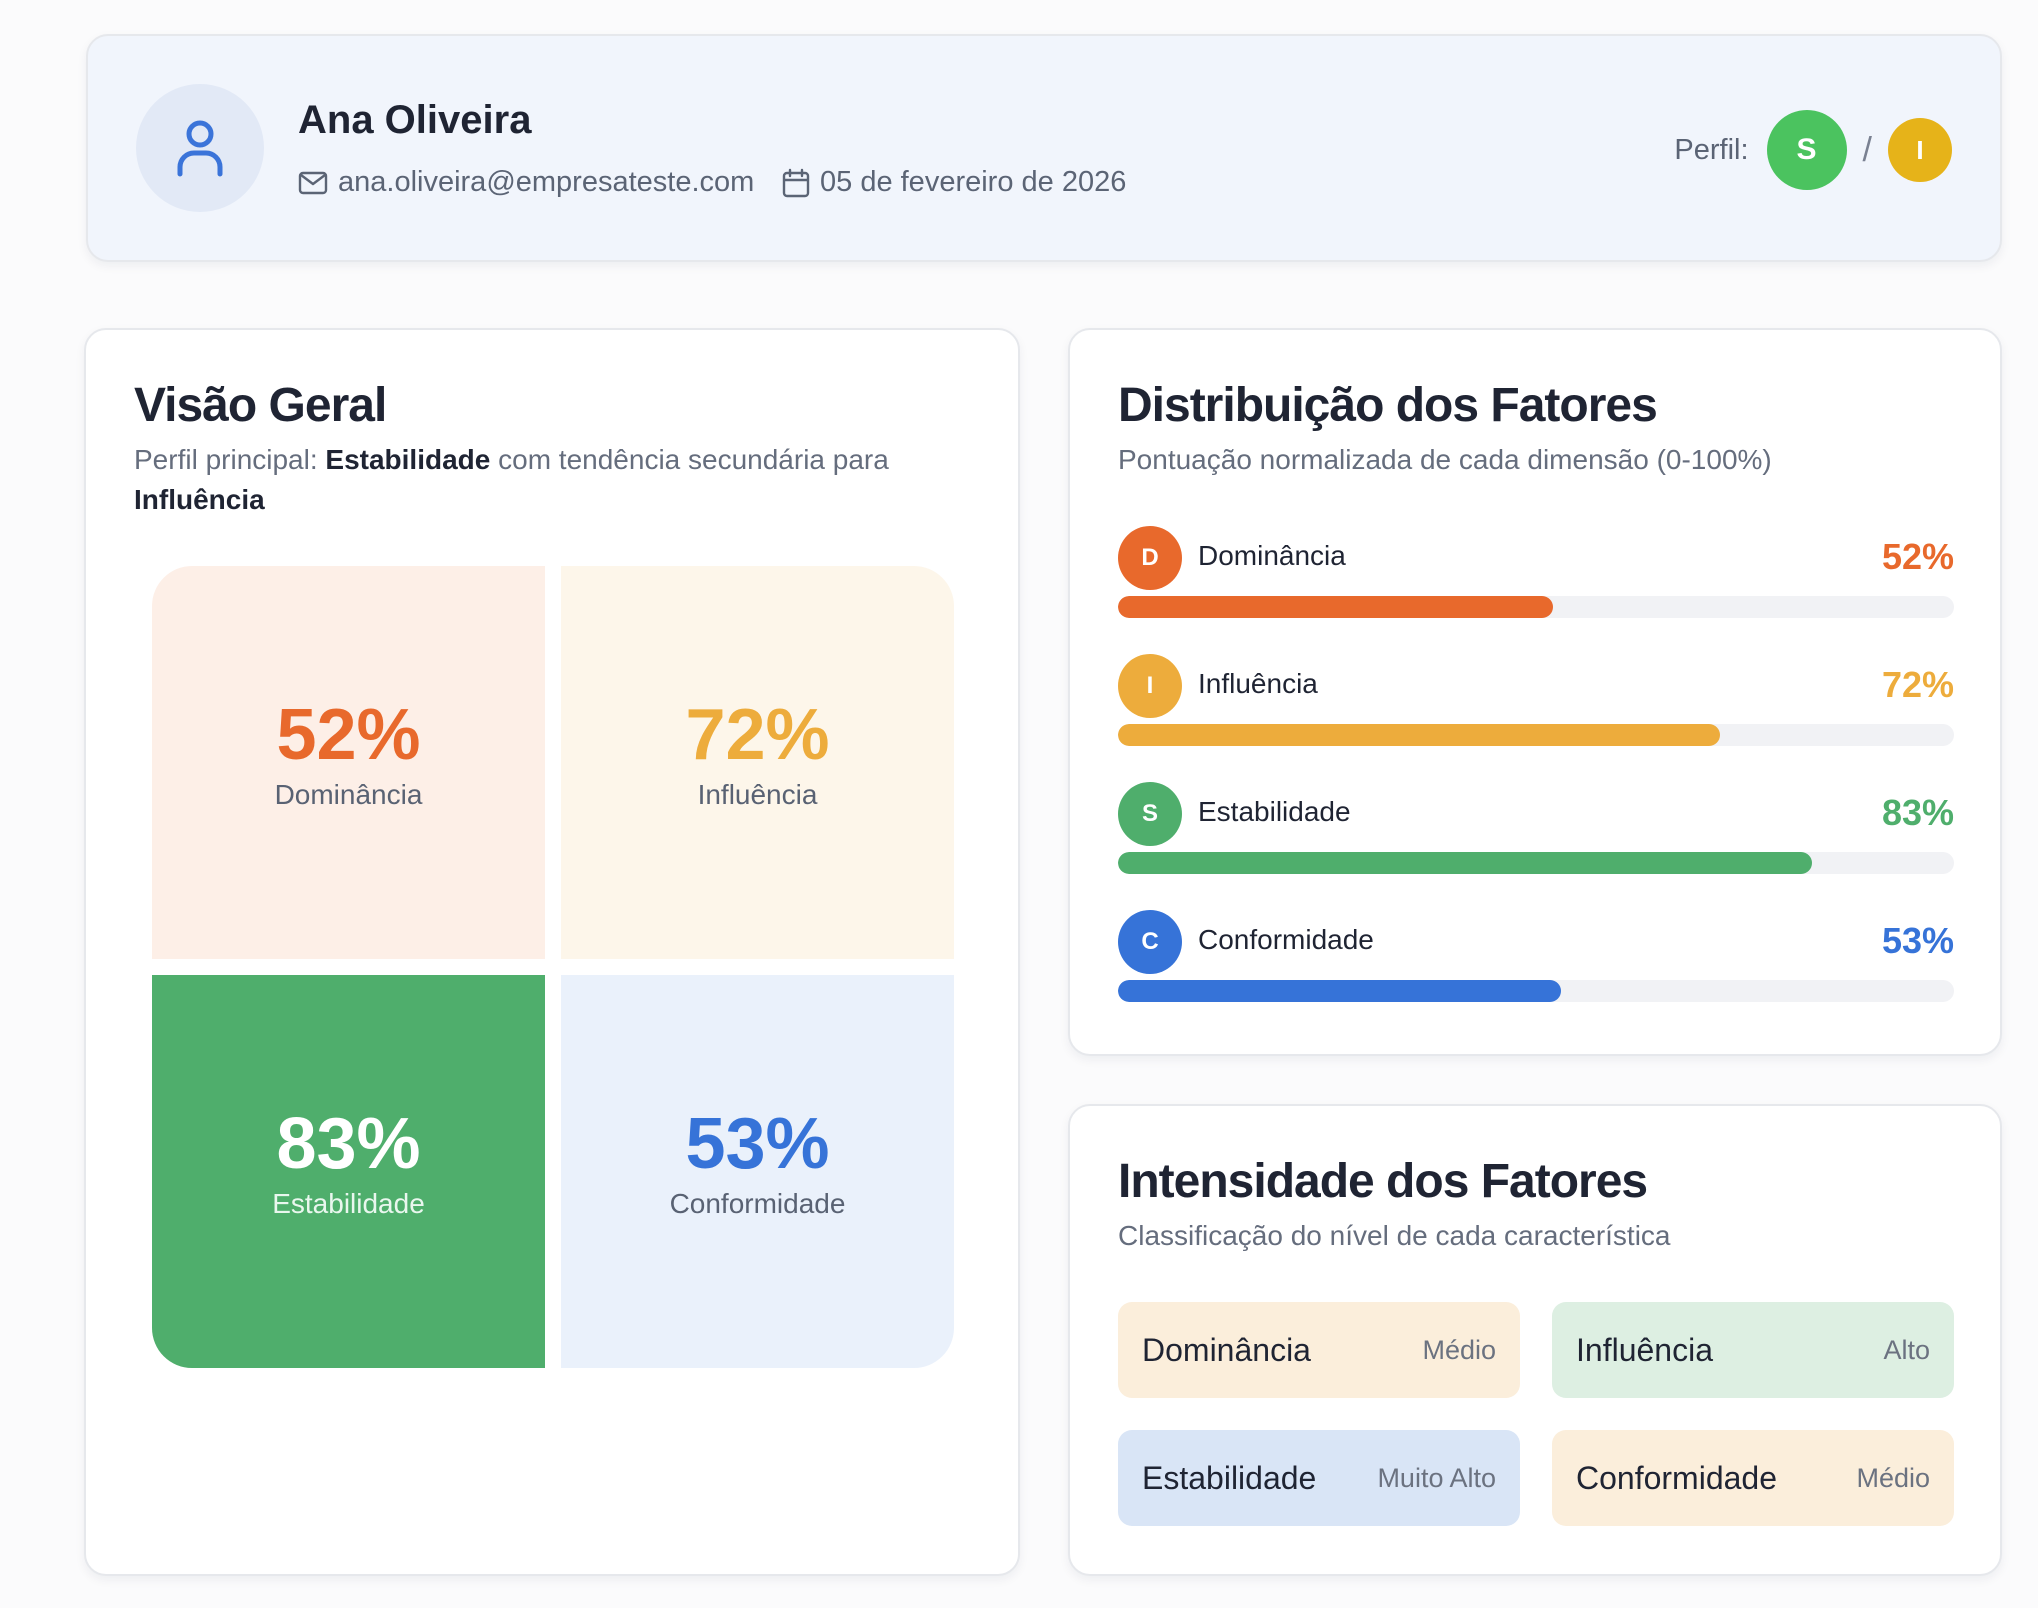  I want to click on distribution-title: Distribuição dos Fatores, so click(1388, 405).